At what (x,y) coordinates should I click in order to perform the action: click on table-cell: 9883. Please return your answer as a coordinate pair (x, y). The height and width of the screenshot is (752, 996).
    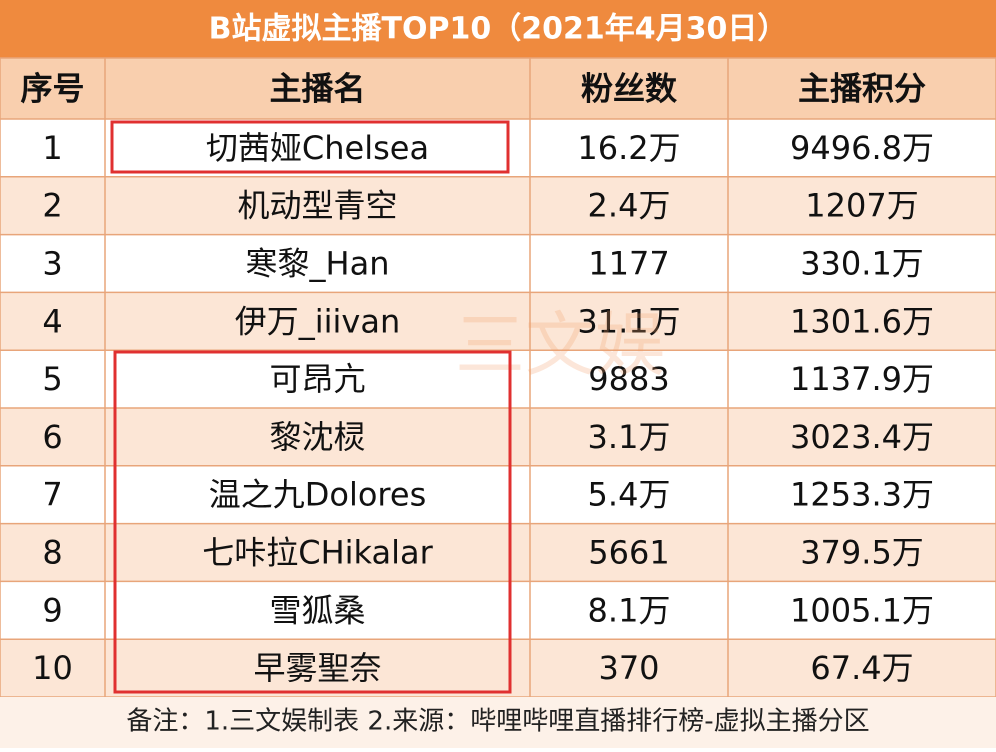
    Looking at the image, I should click on (628, 379).